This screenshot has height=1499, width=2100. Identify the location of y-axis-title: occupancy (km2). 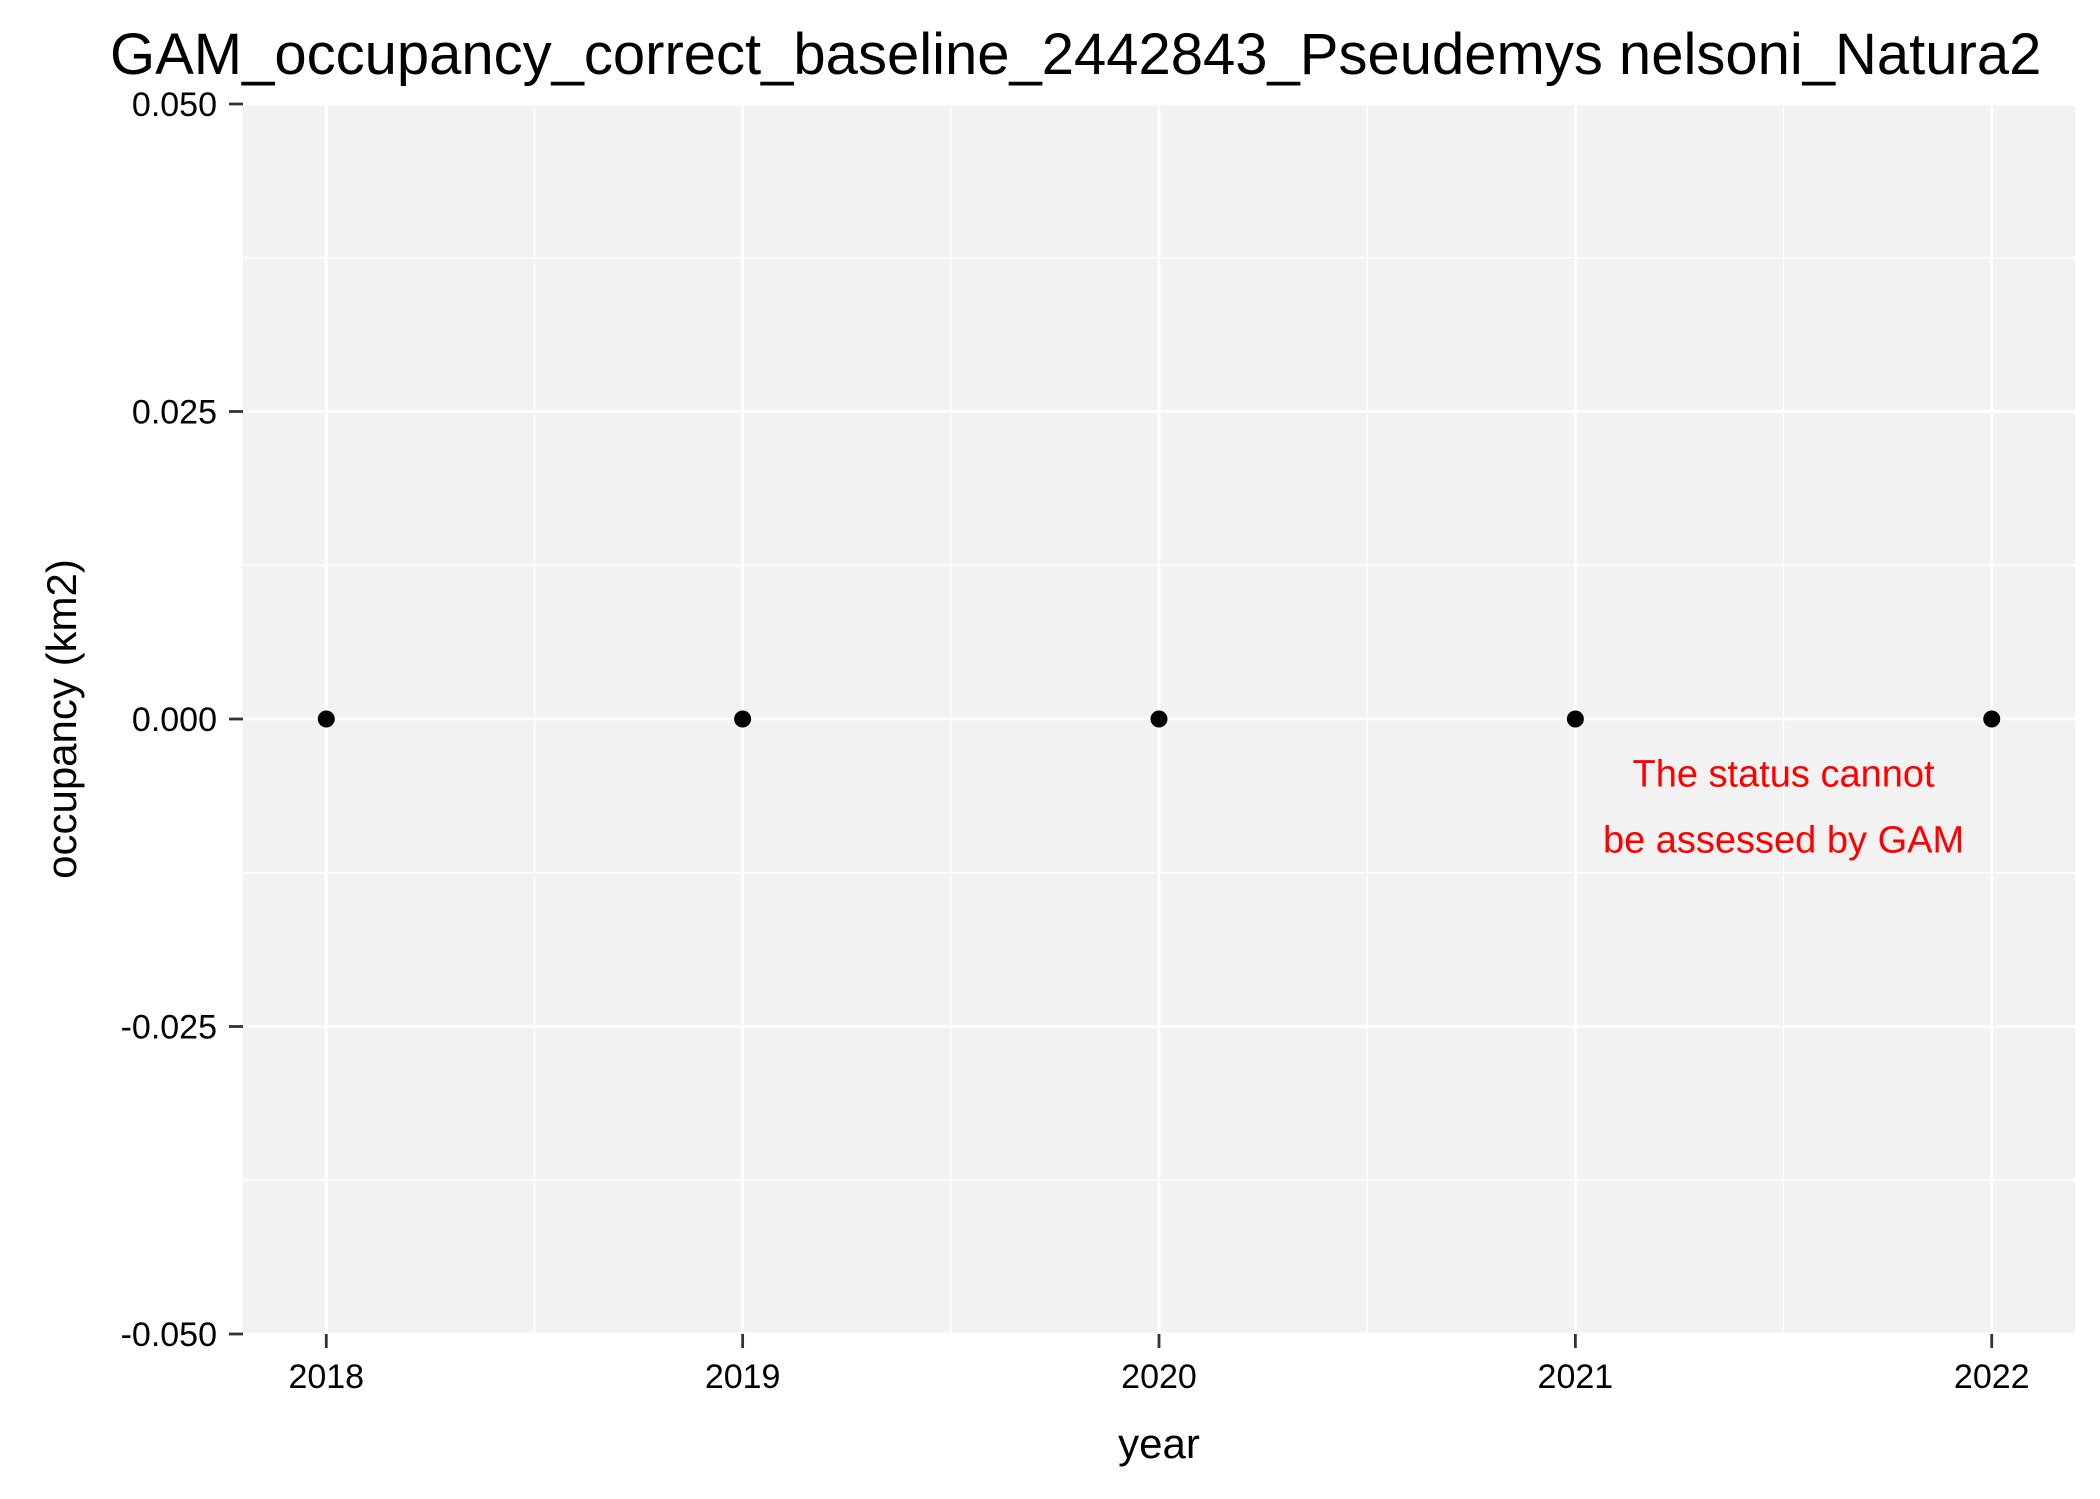
(61, 719).